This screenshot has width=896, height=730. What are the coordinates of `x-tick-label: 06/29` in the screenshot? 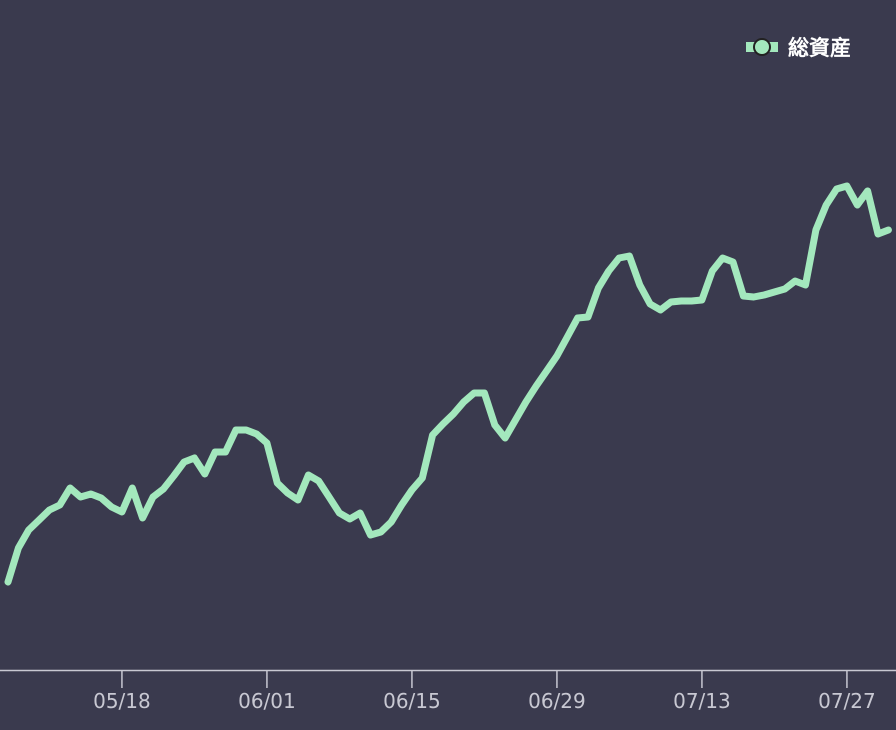 It's located at (557, 701).